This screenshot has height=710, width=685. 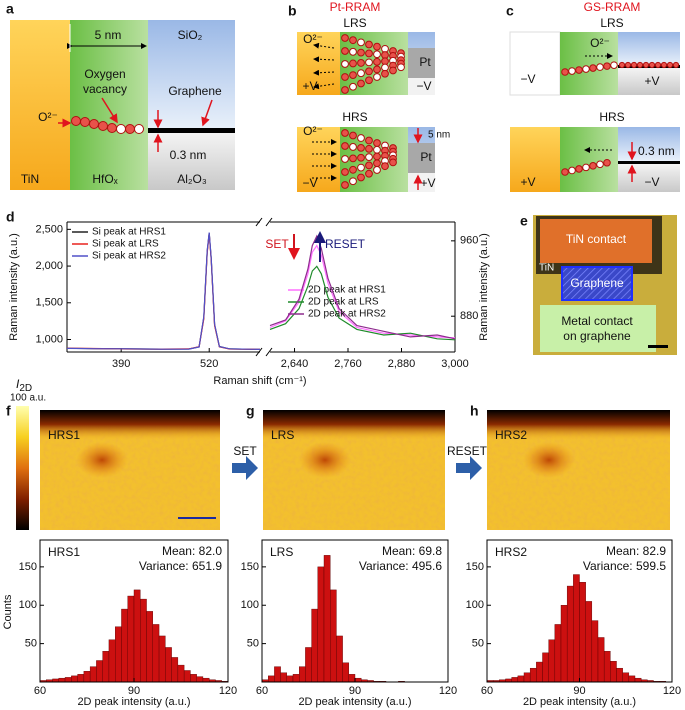 What do you see at coordinates (125, 244) in the screenshot?
I see `legend-label: Si peak at LRS` at bounding box center [125, 244].